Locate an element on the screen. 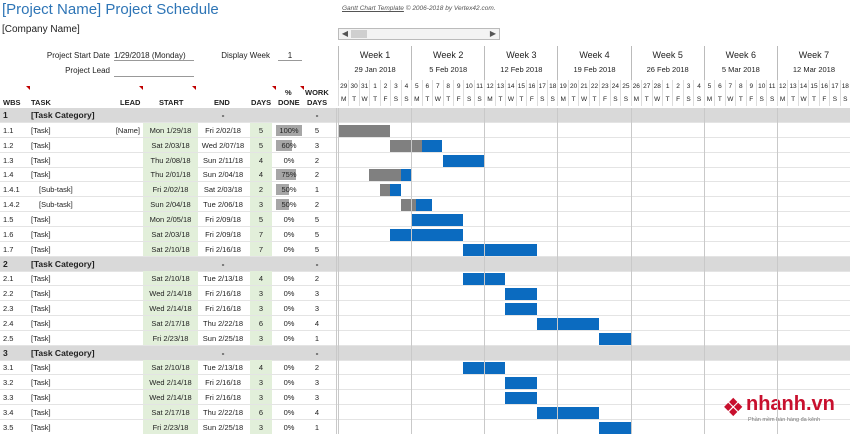 The width and height of the screenshot is (850, 434). start-cell: Mon 1/29/18 is located at coordinates (170, 130).